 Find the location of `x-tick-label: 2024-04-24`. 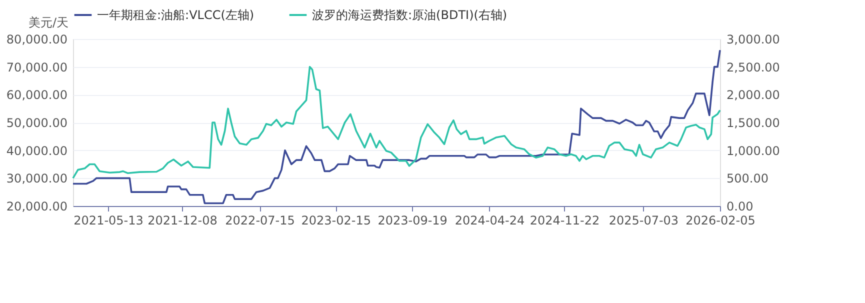

x-tick-label: 2024-04-24 is located at coordinates (489, 221).